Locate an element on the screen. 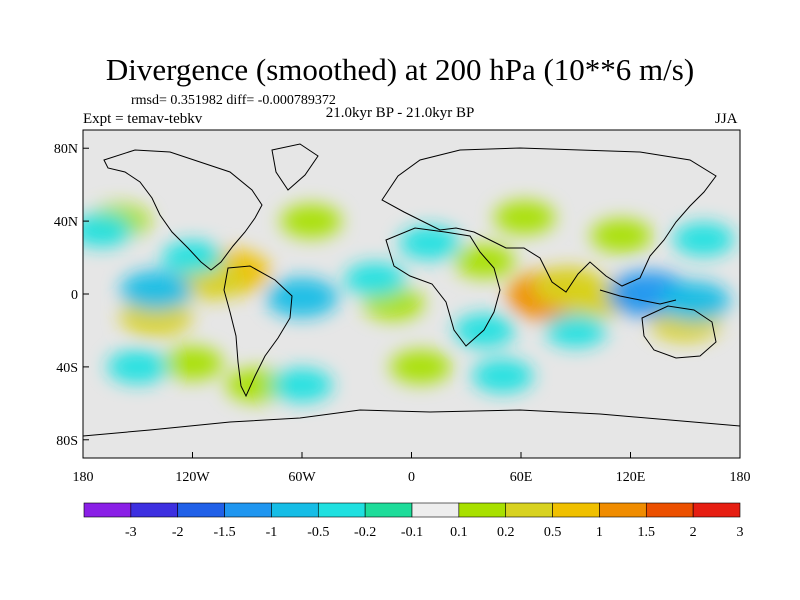 Image resolution: width=800 pixels, height=600 pixels. lat-tick-label: 80S is located at coordinates (67, 441).